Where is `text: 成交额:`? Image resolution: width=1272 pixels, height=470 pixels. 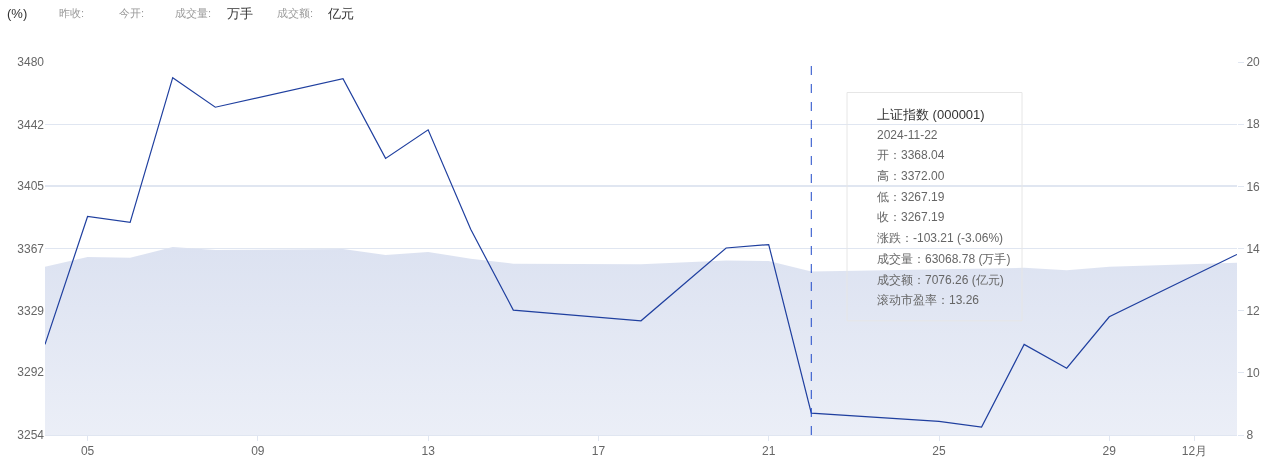
text: 成交额: is located at coordinates (295, 13).